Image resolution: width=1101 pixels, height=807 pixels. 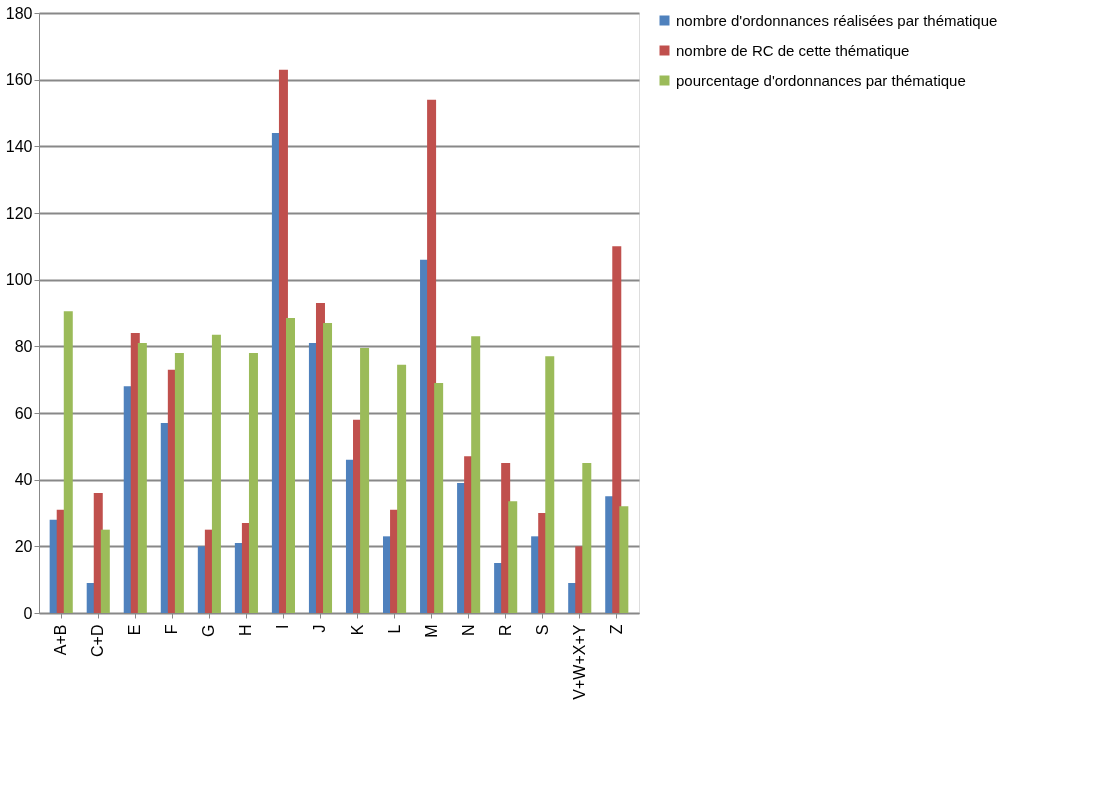 What do you see at coordinates (542, 630) in the screenshot?
I see `x-tick-label: S` at bounding box center [542, 630].